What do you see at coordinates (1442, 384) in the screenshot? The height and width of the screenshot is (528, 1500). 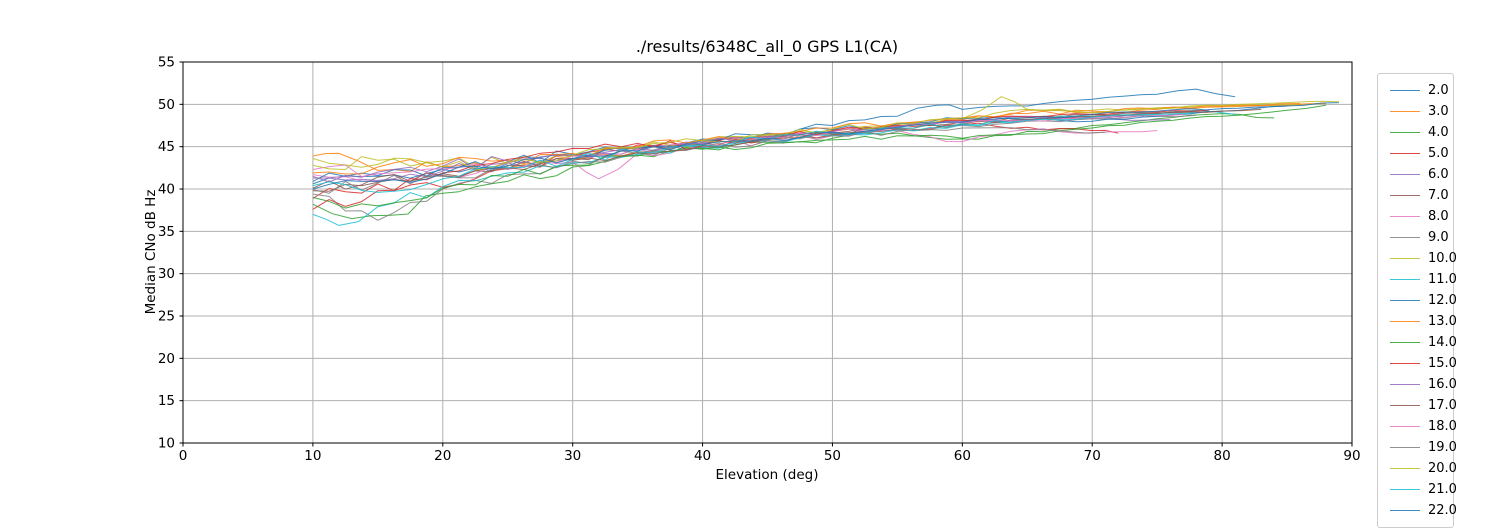 I see `legend-label: 16.0` at bounding box center [1442, 384].